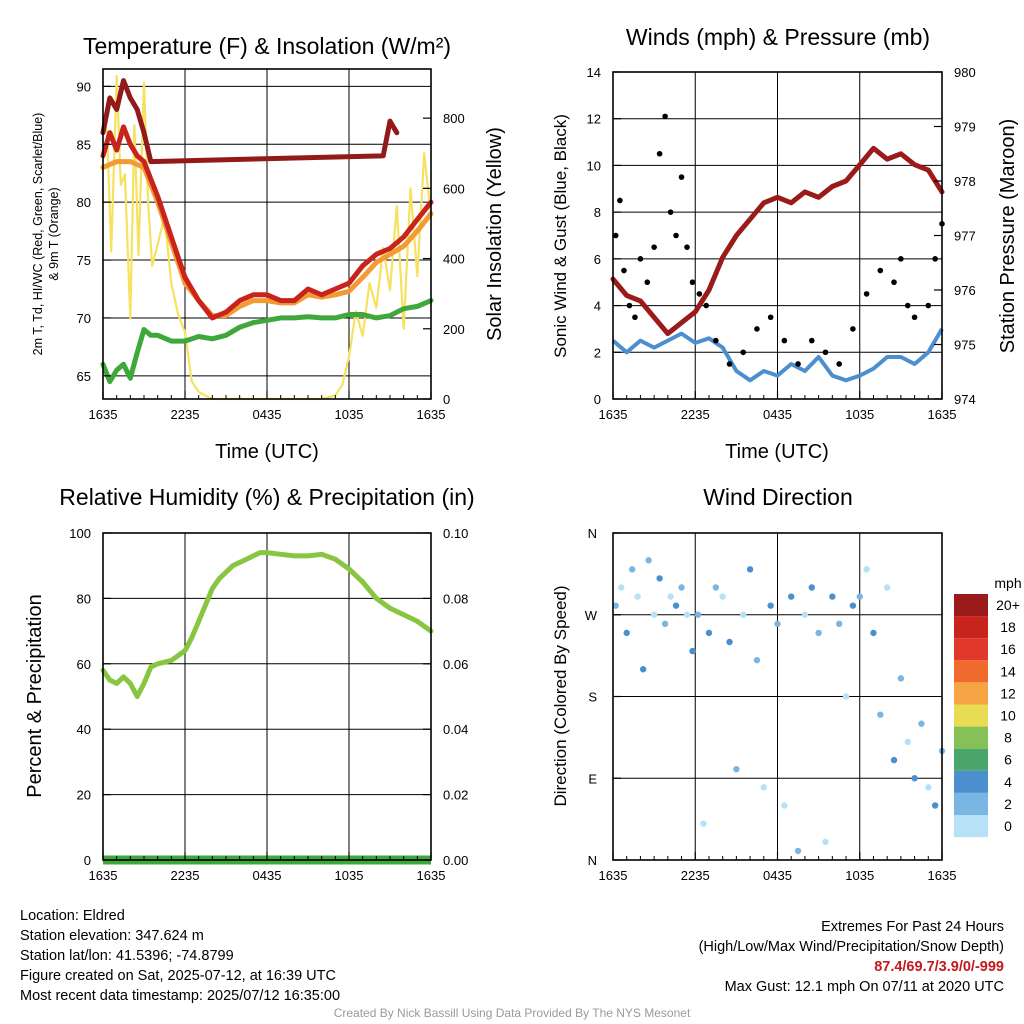 The image size is (1024, 1024). Describe the element at coordinates (84, 729) in the screenshot. I see `rh-left-y-tick-label: 40` at that location.